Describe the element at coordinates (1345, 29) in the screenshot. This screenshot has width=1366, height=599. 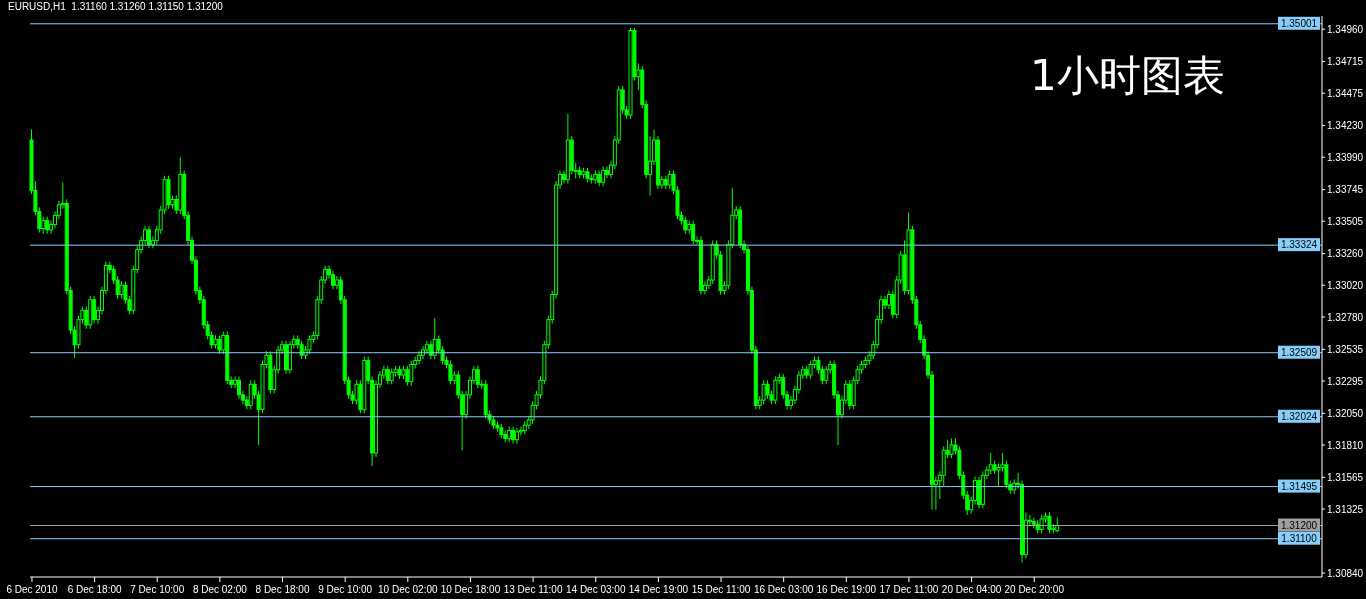
I see `y-tick-label: 1.34960` at that location.